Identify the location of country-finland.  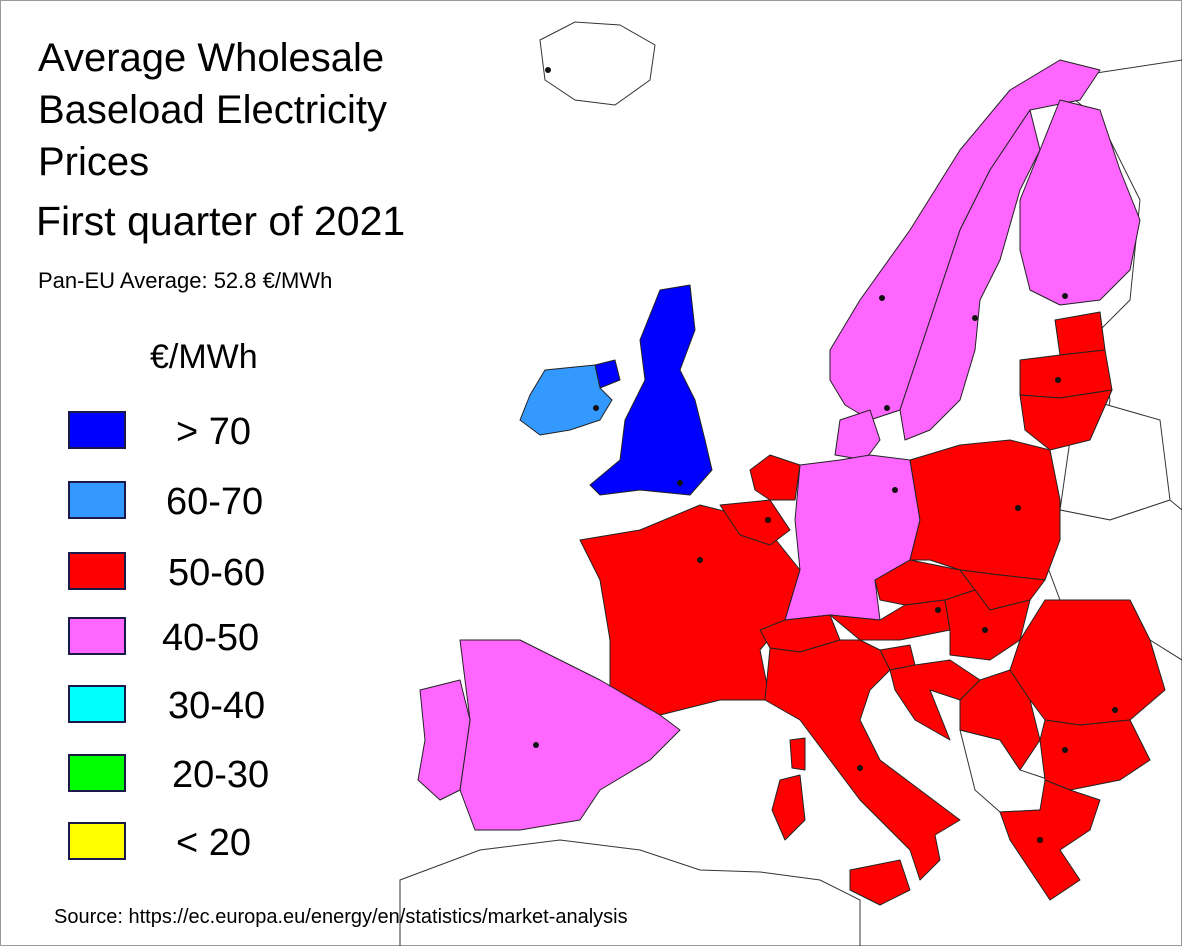
(1080, 202).